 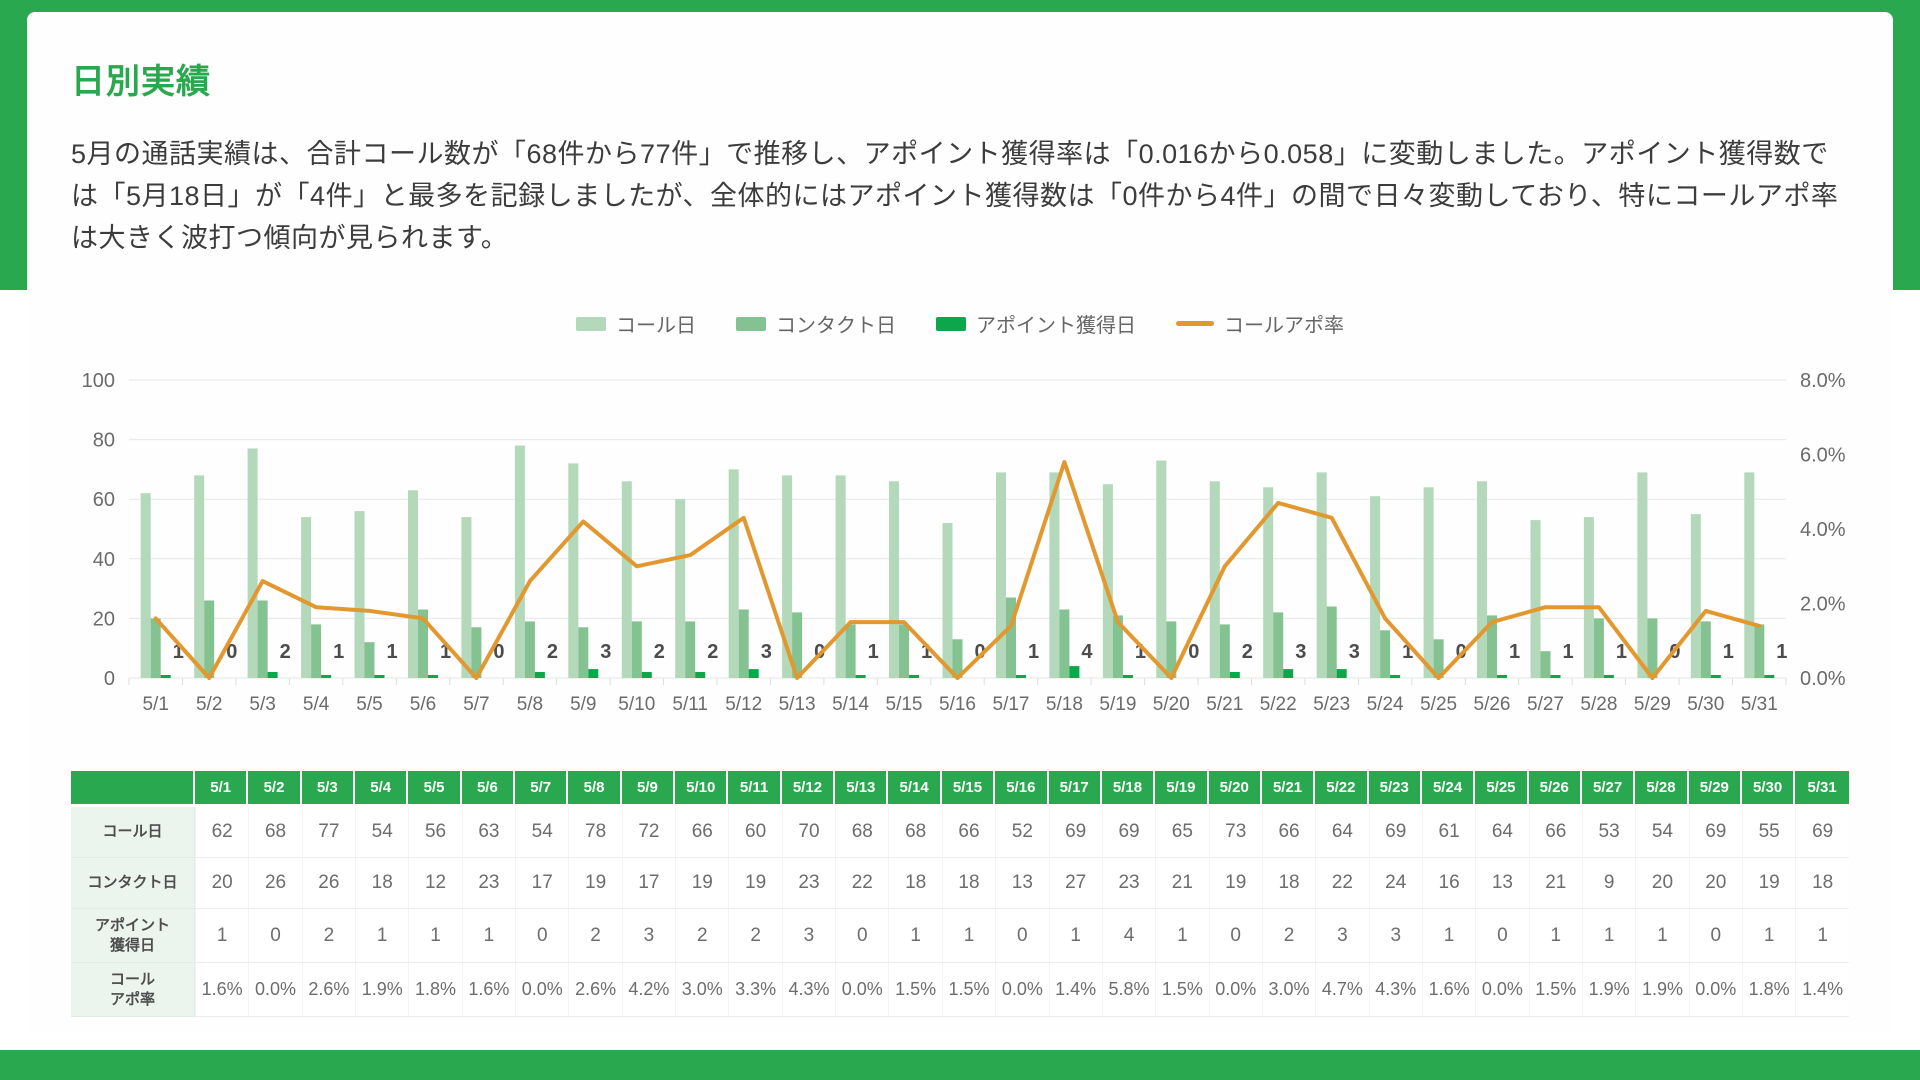 I want to click on appointment-count-label: 3, so click(x=1354, y=652).